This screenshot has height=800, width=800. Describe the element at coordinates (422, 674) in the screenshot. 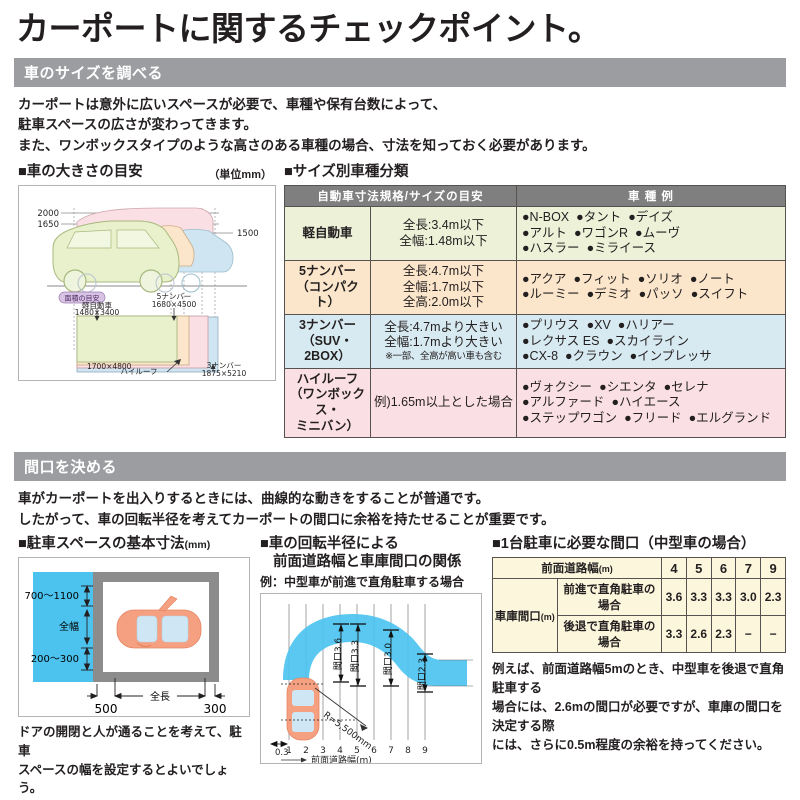

I see `opening-label-4: 間口2.3` at that location.